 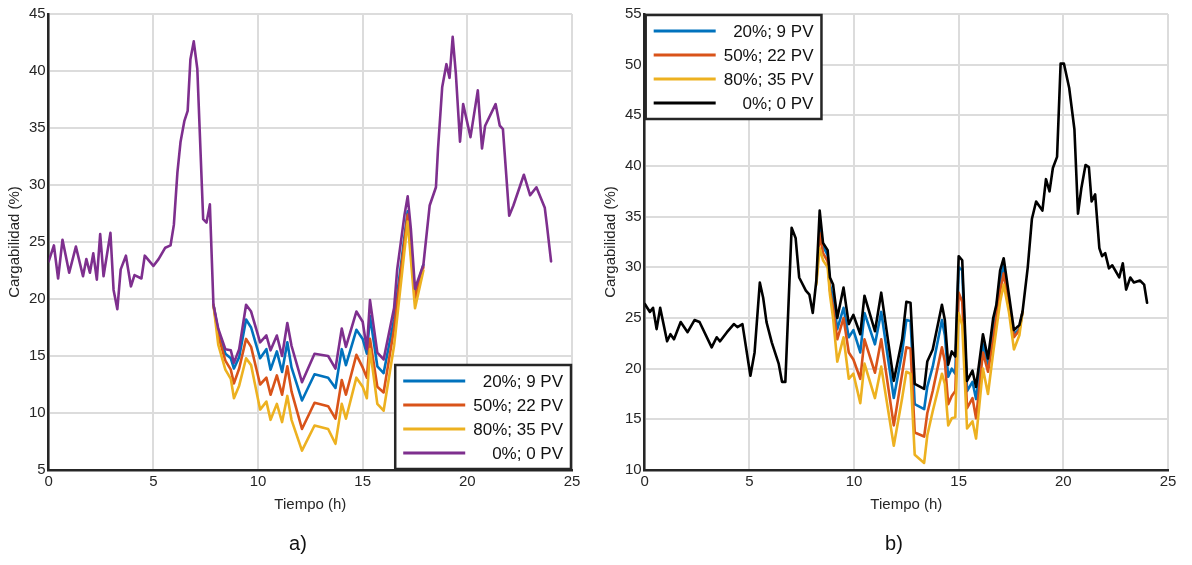 What do you see at coordinates (633, 63) in the screenshot?
I see `y-tick-label: 50` at bounding box center [633, 63].